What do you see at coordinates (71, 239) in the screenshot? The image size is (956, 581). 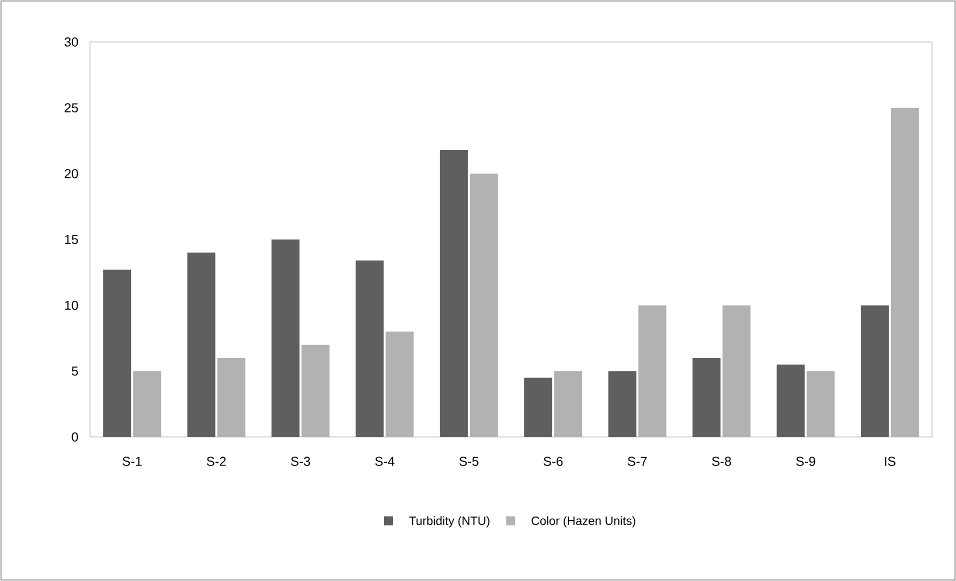 I see `y-tick-label: 15` at bounding box center [71, 239].